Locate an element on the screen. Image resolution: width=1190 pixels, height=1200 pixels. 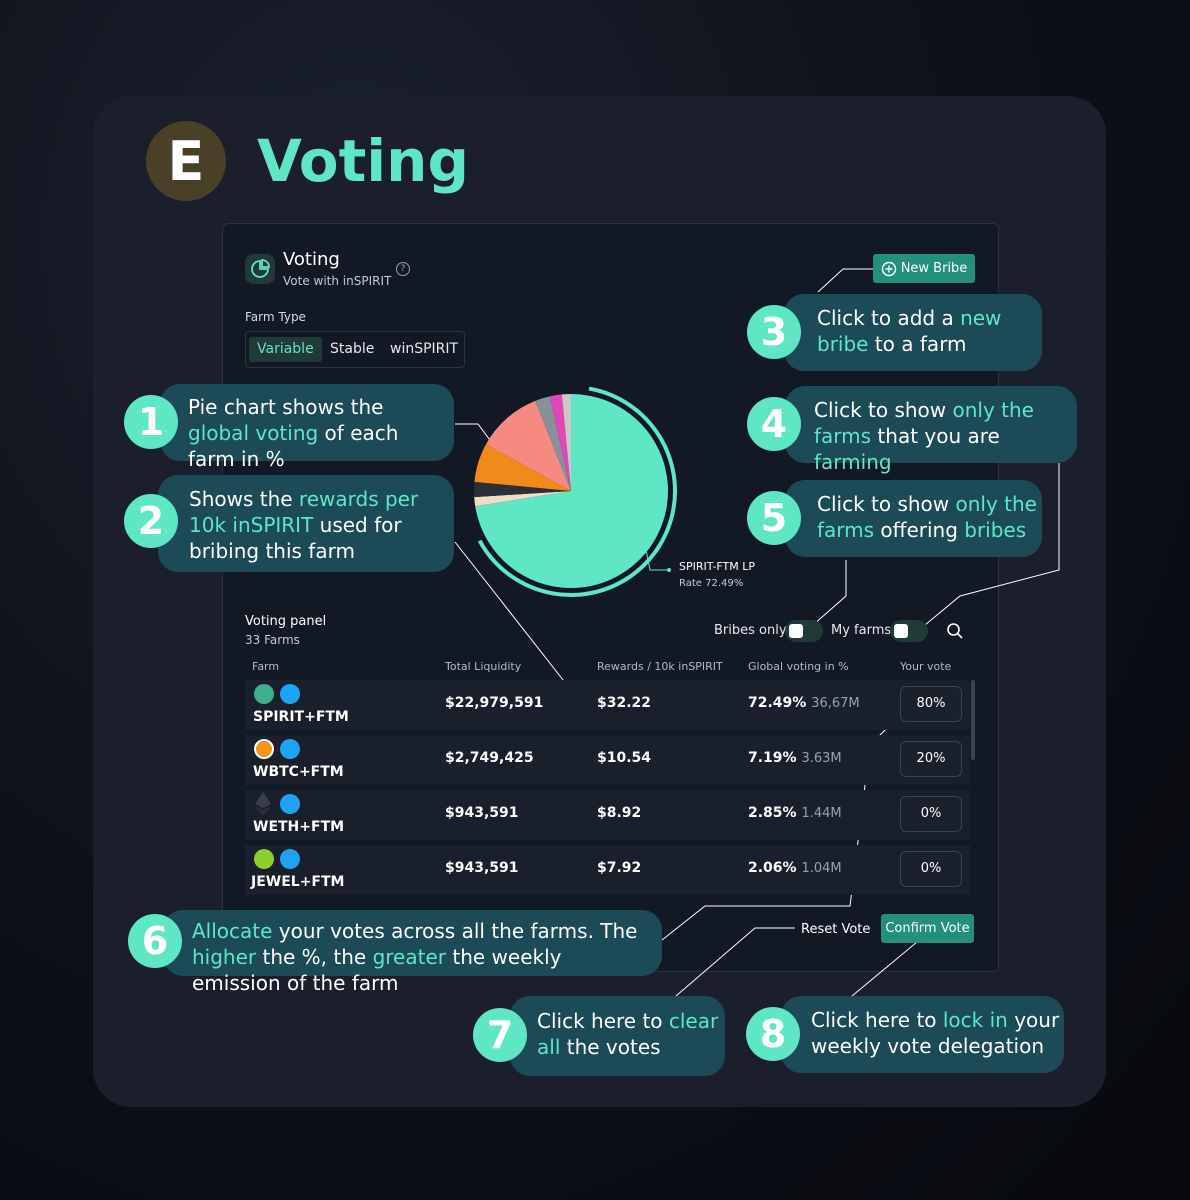
tab-variable: Variable is located at coordinates (285, 349).